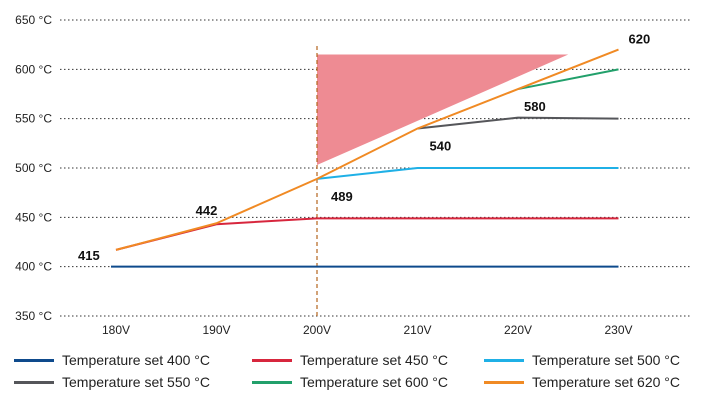  What do you see at coordinates (367, 330) in the screenshot?
I see `x-axis-ticks: 180V 190V 200V 210V 220V 230V` at bounding box center [367, 330].